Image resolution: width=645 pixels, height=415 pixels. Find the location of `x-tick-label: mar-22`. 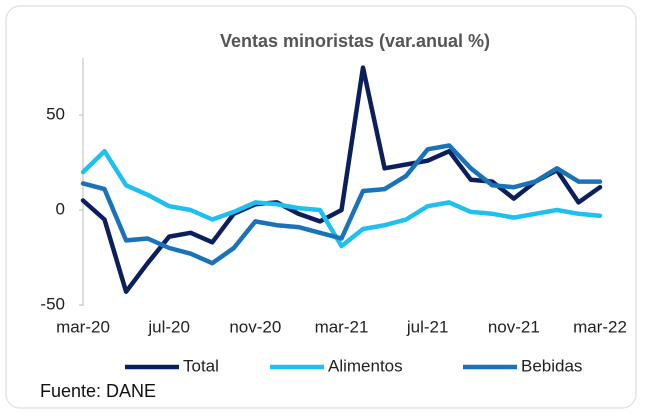

x-tick-label: mar-22 is located at coordinates (600, 326).